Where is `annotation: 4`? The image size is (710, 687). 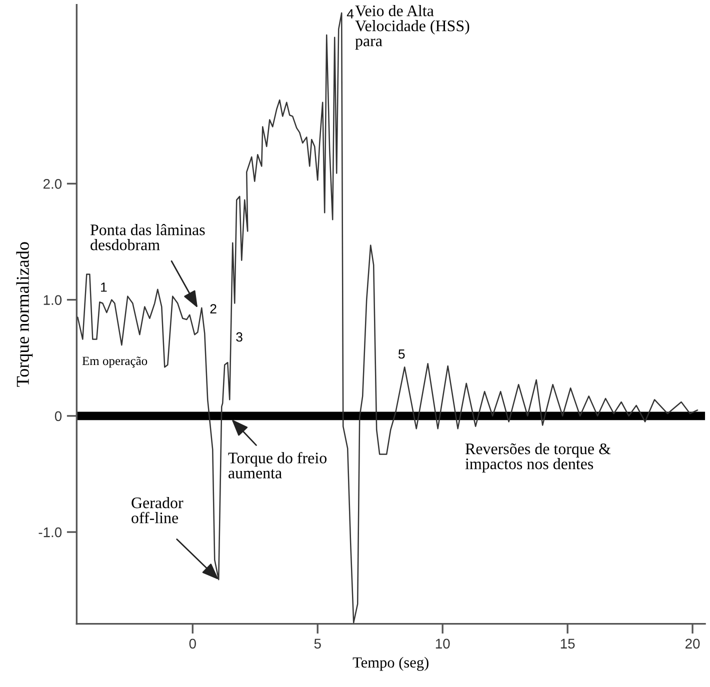 annotation: 4 is located at coordinates (350, 13).